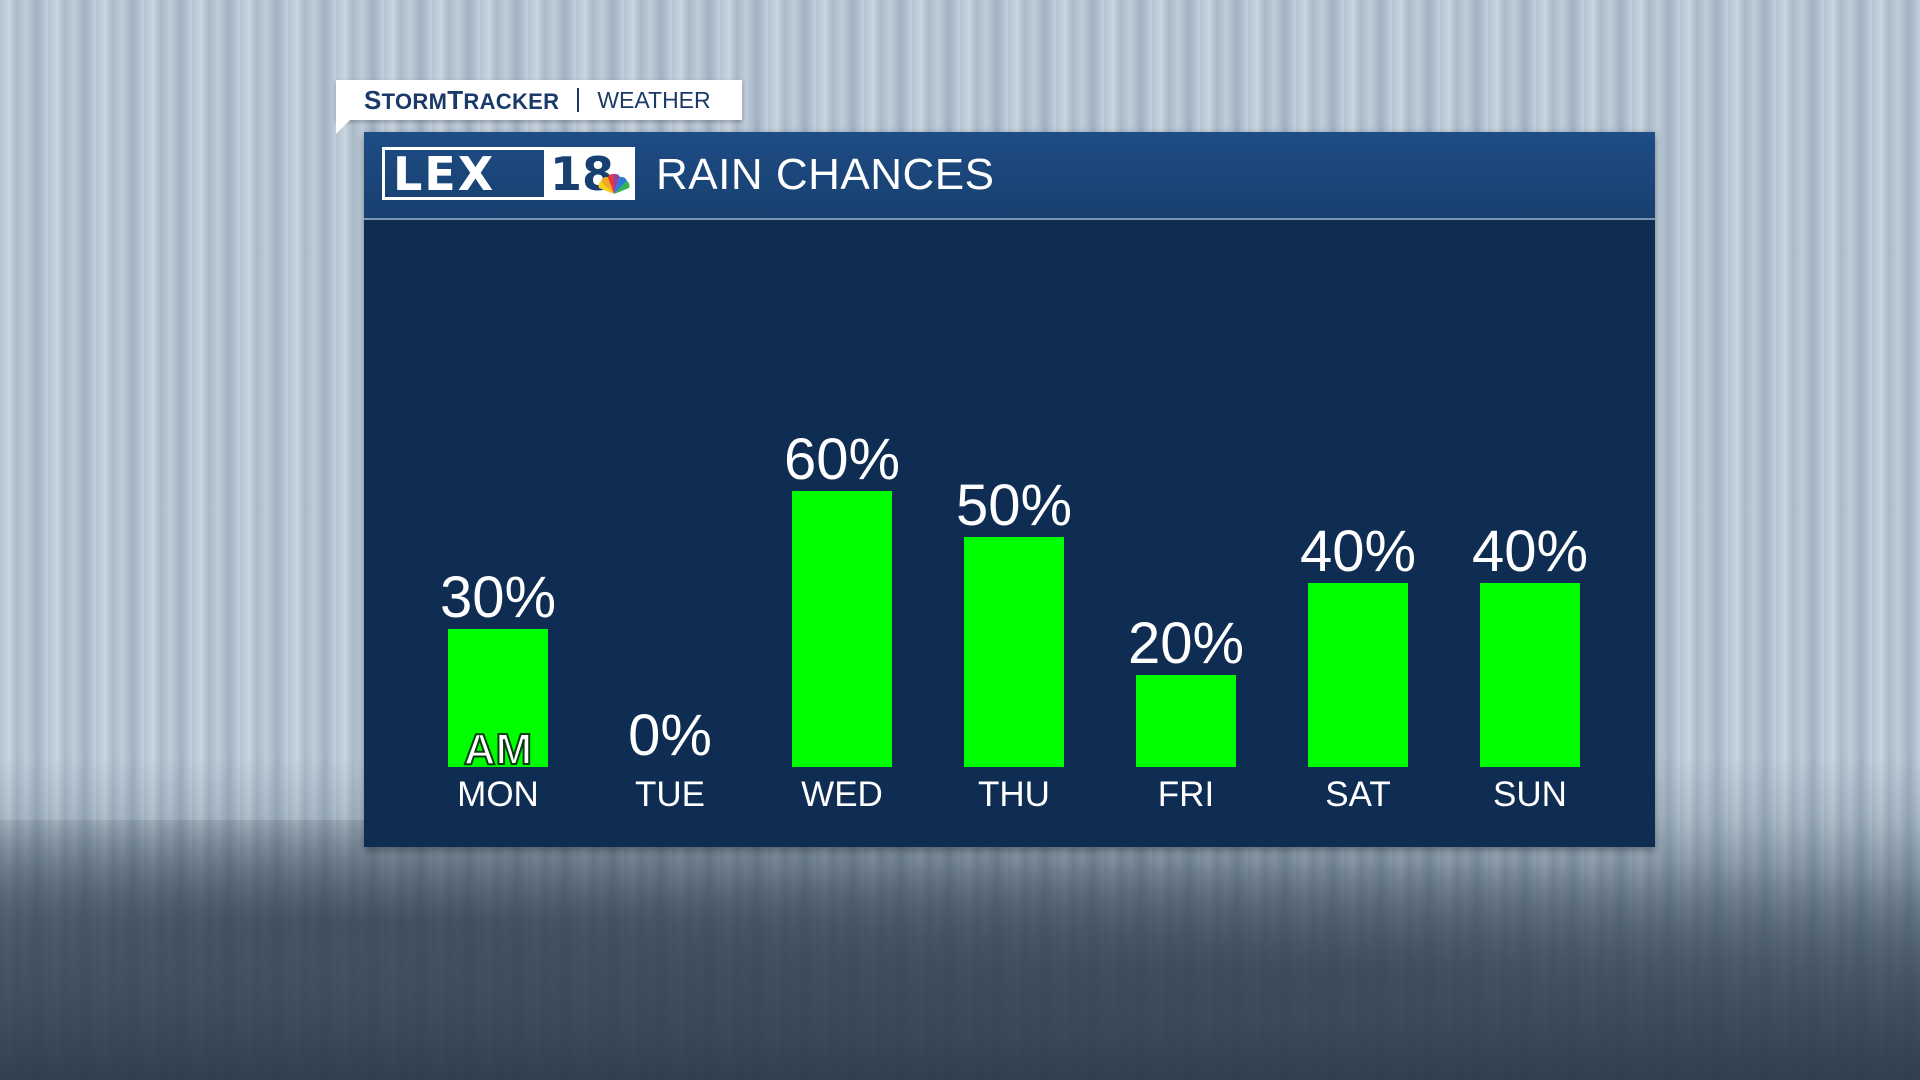  I want to click on category-label-sun: SUN, so click(1530, 794).